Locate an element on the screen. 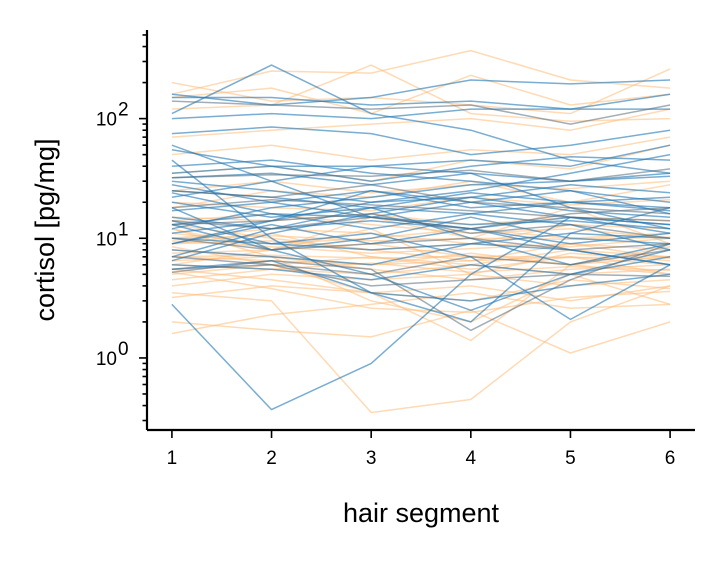 This screenshot has height=561, width=725. y-axis-label: cortisol [pg/mg] is located at coordinates (45, 229).